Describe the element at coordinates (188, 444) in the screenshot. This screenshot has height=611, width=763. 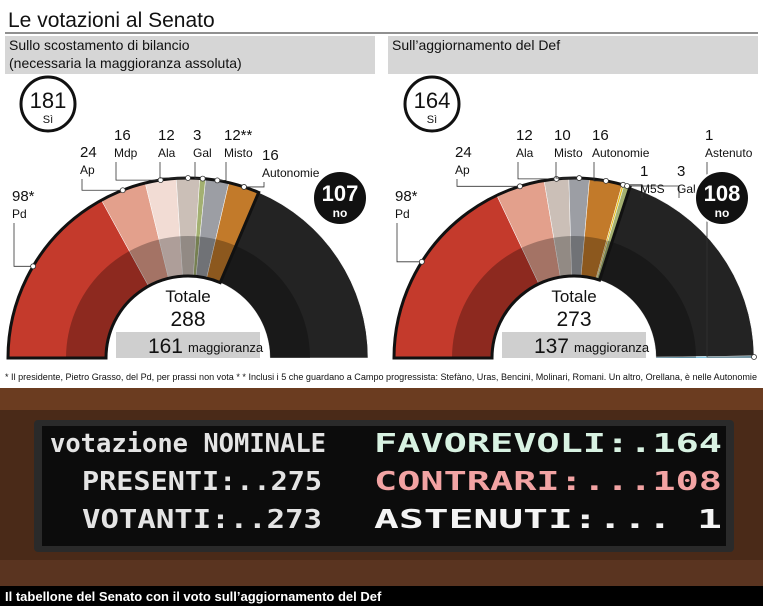
I see `led-text: votazione NOMINALE` at that location.